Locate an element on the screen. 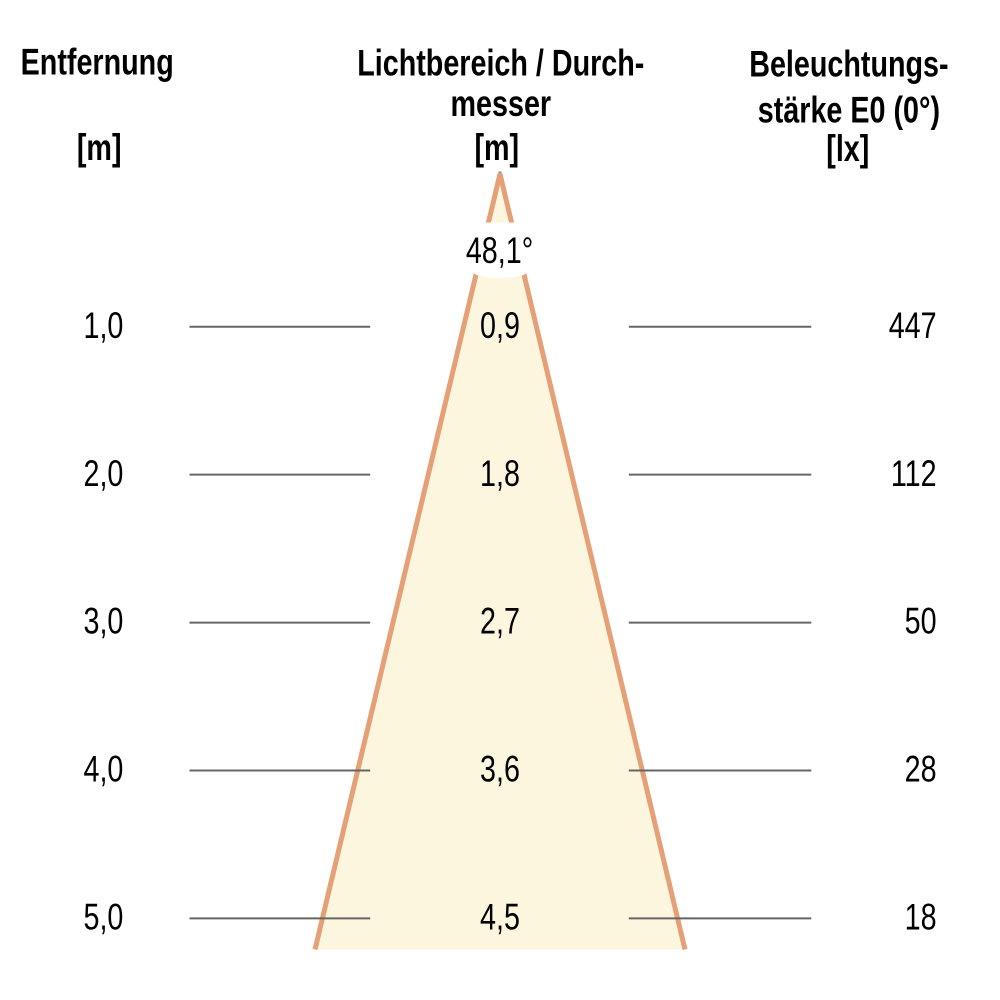 Image resolution: width=1000 pixels, height=1000 pixels. svg-text: 2,0 is located at coordinates (103, 473).